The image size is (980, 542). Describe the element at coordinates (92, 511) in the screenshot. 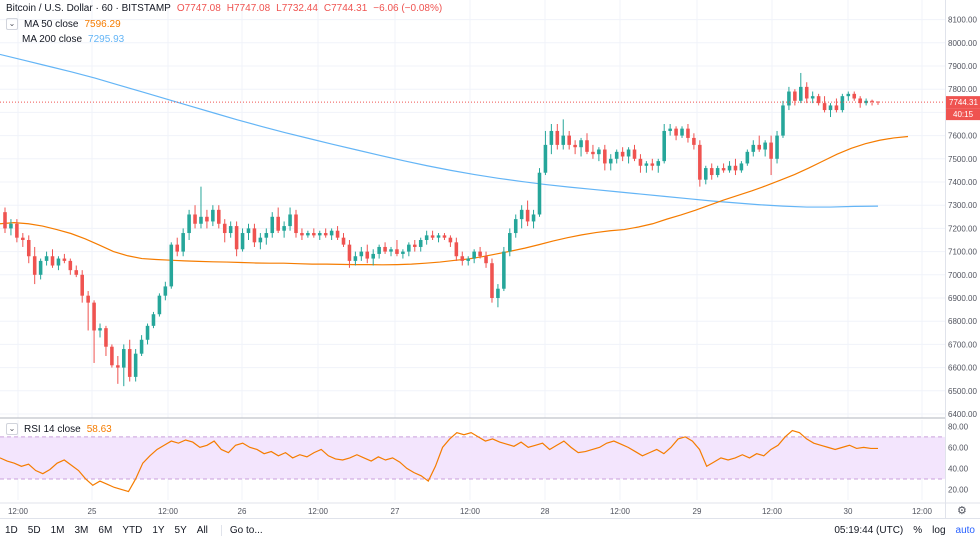

I see `time-tick-label: 25` at that location.